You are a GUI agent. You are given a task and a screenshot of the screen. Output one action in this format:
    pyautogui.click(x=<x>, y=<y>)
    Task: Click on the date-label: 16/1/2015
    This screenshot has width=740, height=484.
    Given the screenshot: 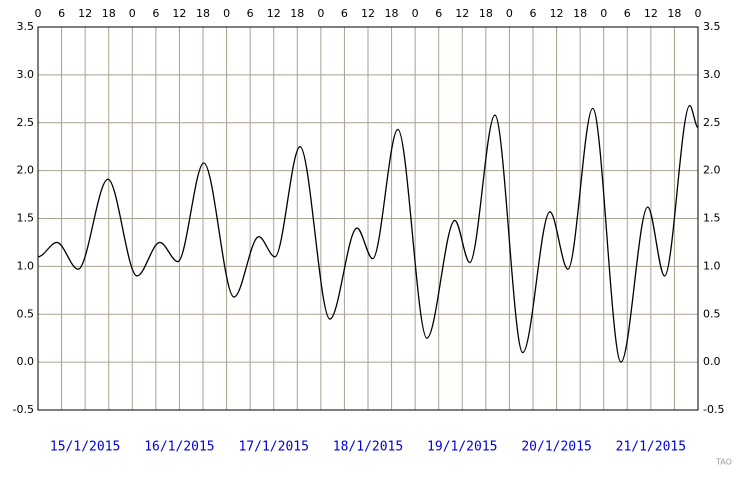 What is the action you would take?
    pyautogui.click(x=179, y=447)
    